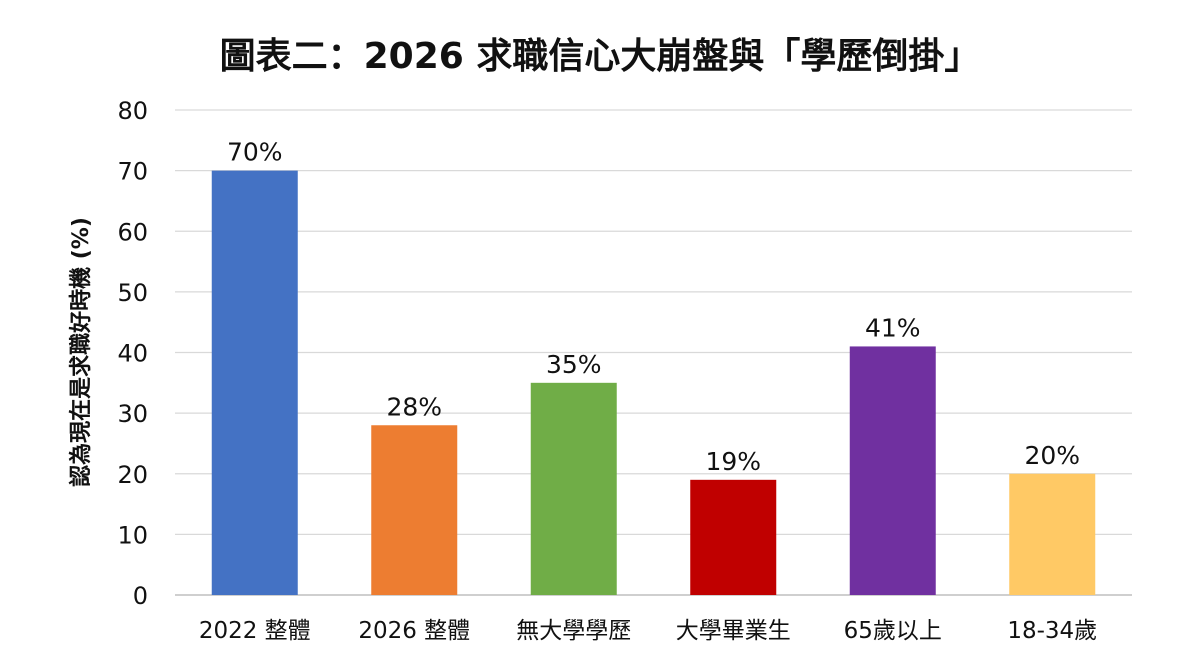  I want to click on y-axis-ticks: 0 10 20 30 40 50 60 70 80, so click(132, 353).